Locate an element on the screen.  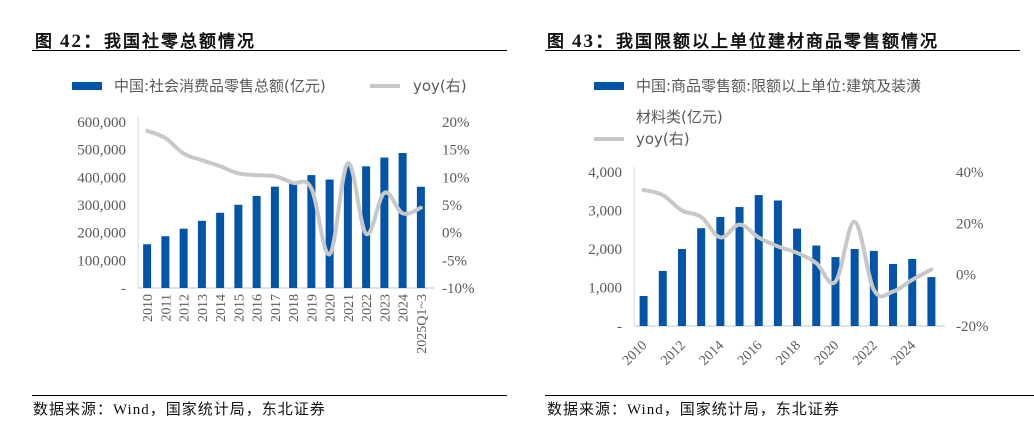
y-left-tick-label: - is located at coordinates (123, 289).